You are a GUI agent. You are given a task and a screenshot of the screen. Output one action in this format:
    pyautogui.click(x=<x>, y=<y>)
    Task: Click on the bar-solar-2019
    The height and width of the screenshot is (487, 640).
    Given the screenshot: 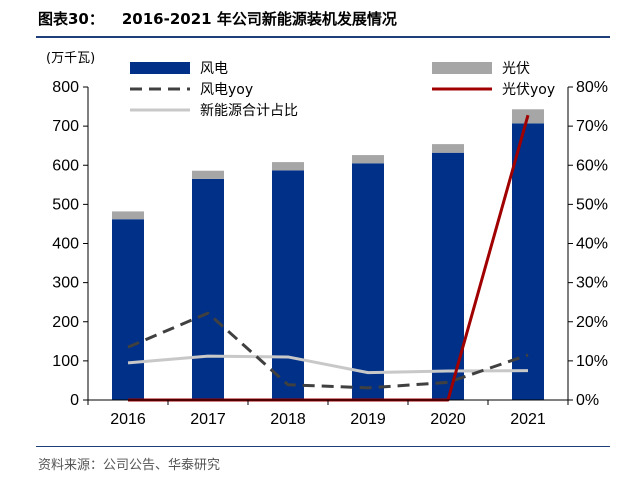 What is the action you would take?
    pyautogui.click(x=368, y=159)
    